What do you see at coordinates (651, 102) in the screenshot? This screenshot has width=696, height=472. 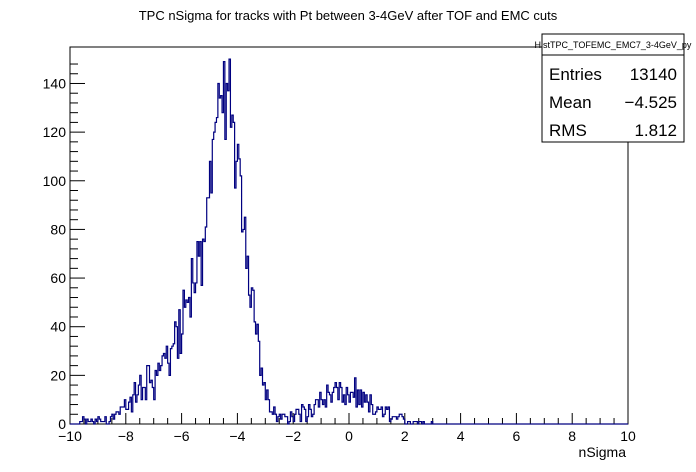 I see `stats-mean-value: −4.525` at bounding box center [651, 102].